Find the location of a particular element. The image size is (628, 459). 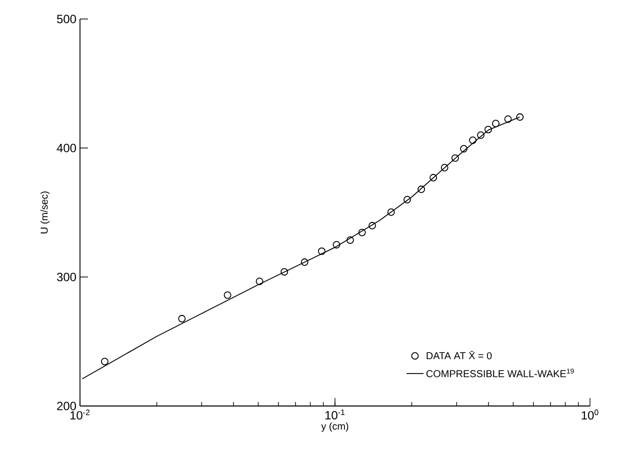

x-tick-label: 10$^{-1}$ is located at coordinates (335, 415).